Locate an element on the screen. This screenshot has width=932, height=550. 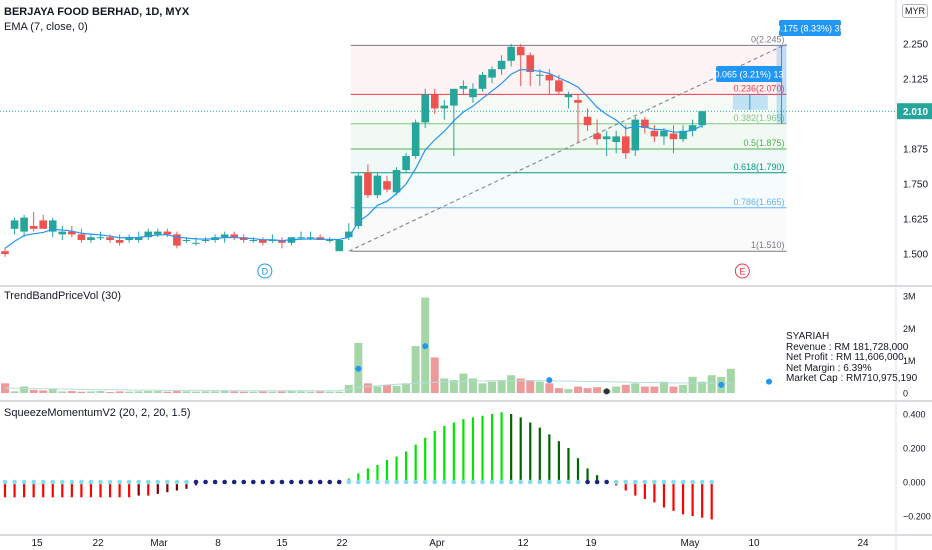
price-tick-label: 2.250 is located at coordinates (915, 45).